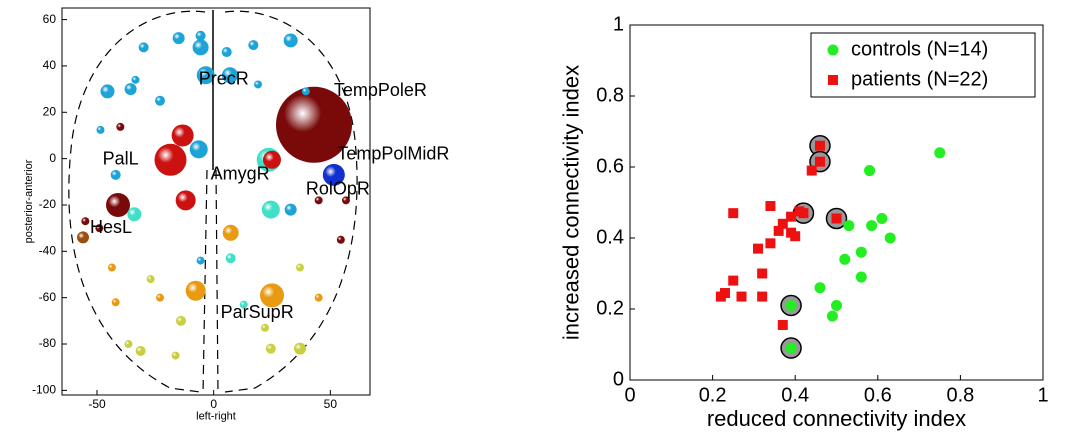 Image resolution: width=1073 pixels, height=440 pixels. What do you see at coordinates (48, 343) in the screenshot?
I see `y-tick-label: -80` at bounding box center [48, 343].